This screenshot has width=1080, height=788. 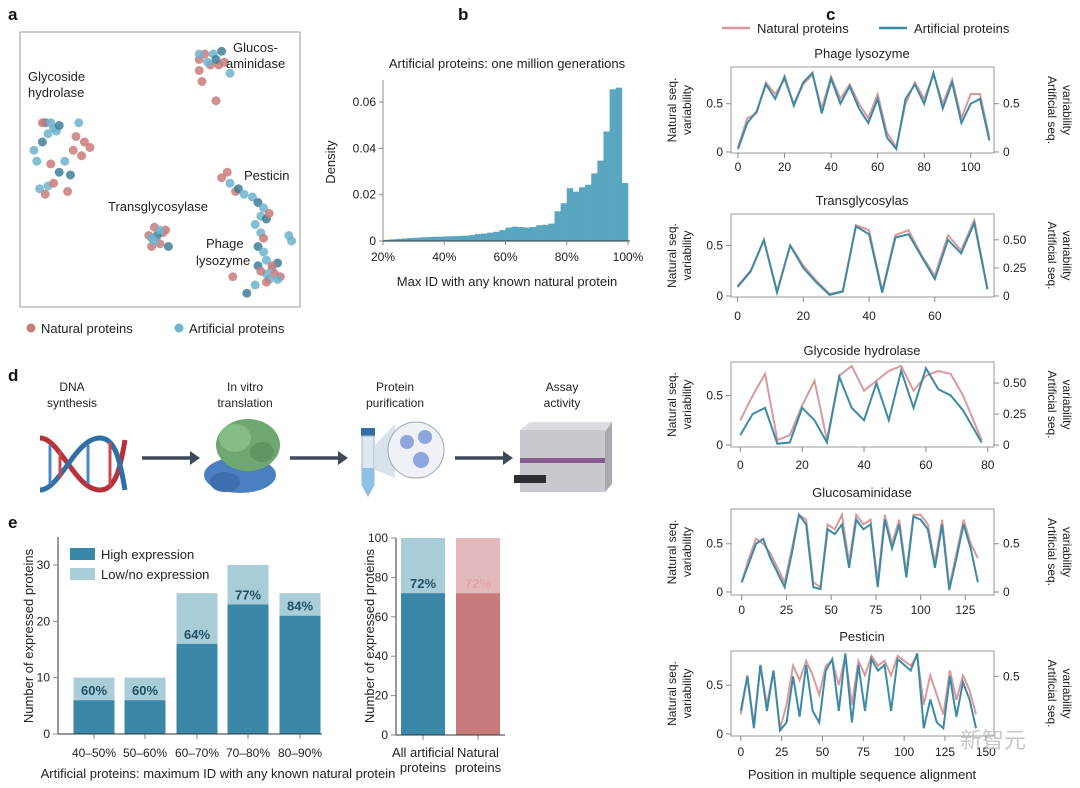 I want to click on scatter-frame, so click(x=160, y=169).